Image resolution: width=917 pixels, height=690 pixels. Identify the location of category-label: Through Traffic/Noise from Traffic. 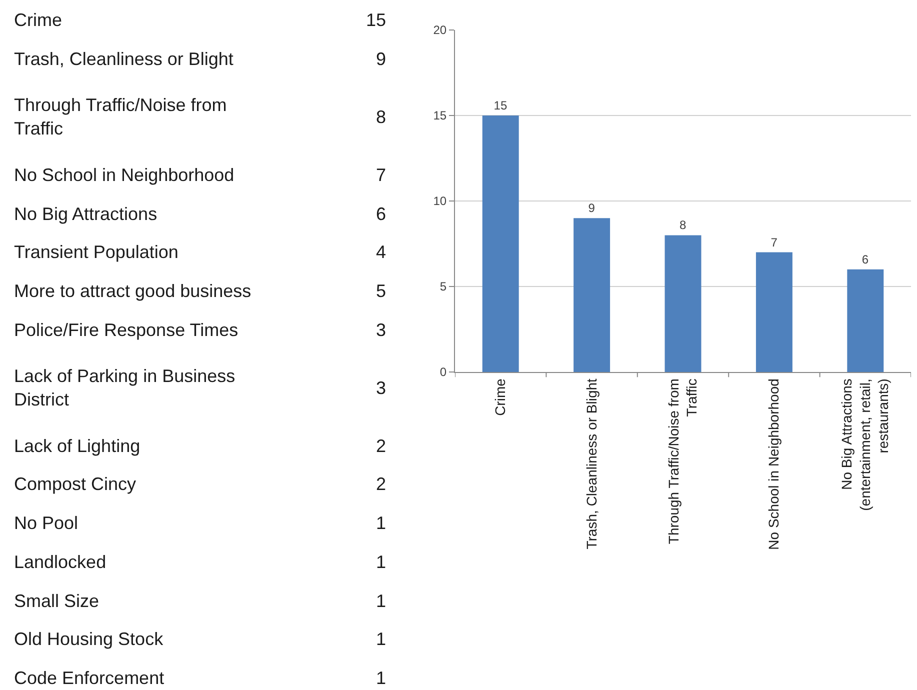
(120, 116).